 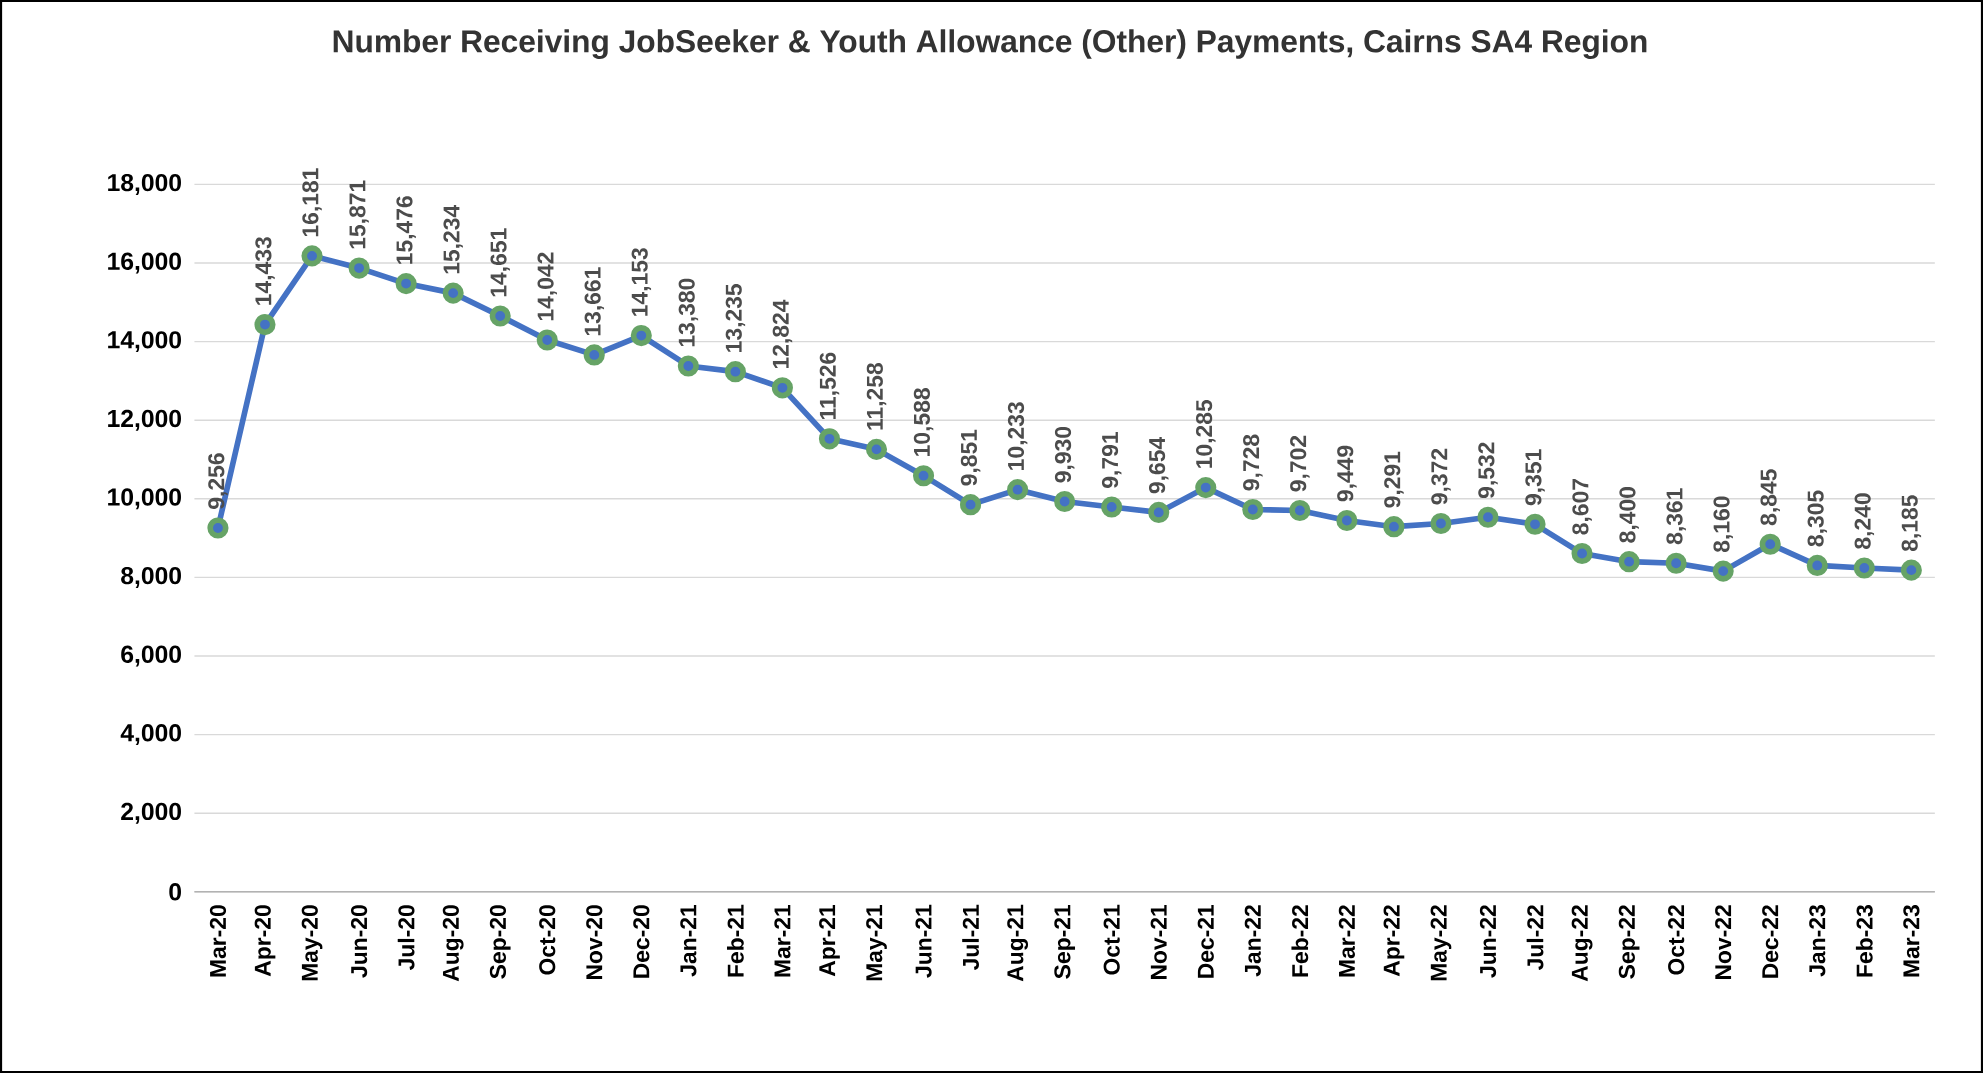 What do you see at coordinates (1535, 477) in the screenshot?
I see `data-label: 9,351` at bounding box center [1535, 477].